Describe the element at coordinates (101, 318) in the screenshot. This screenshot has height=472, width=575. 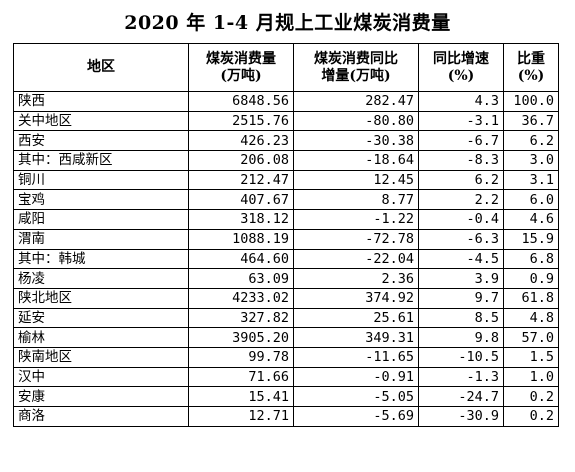
I see `region-cell: 延安` at that location.